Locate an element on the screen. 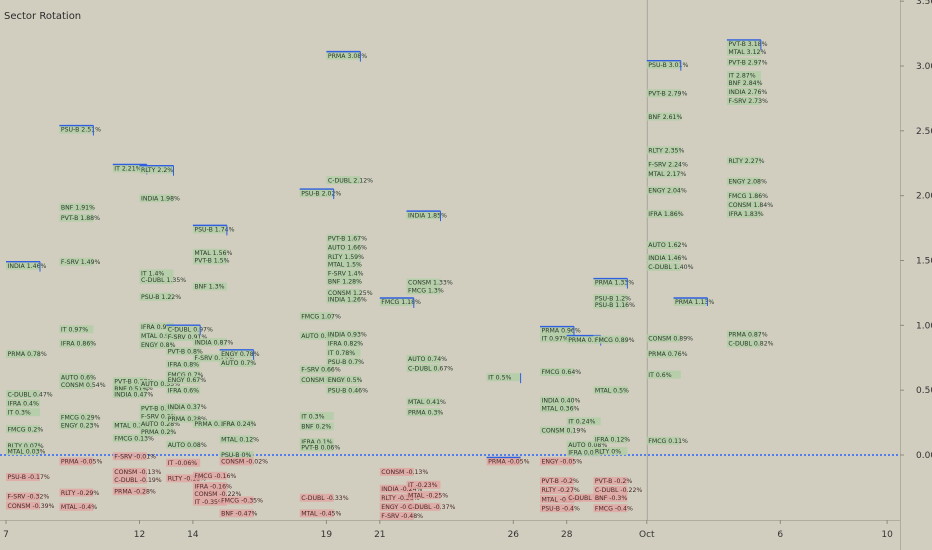  sector-label-text: ENGY 0.8% is located at coordinates (158, 345).